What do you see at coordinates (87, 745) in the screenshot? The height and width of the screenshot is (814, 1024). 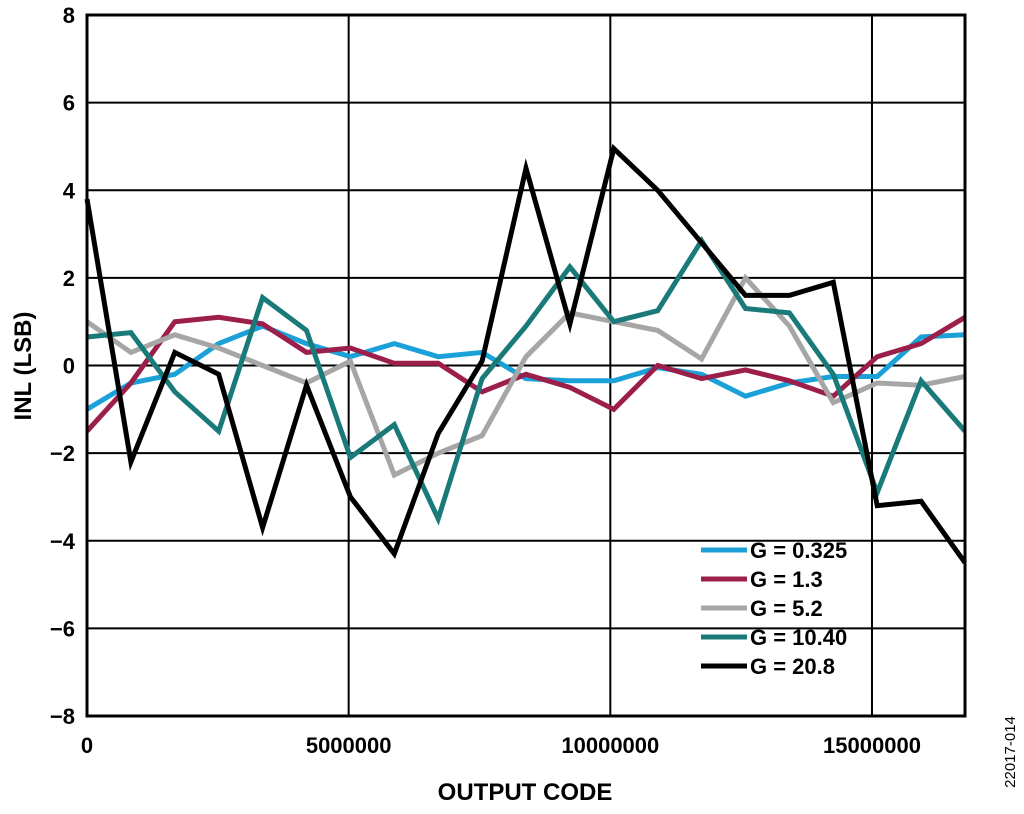 I see `x-tick-label: 0` at bounding box center [87, 745].